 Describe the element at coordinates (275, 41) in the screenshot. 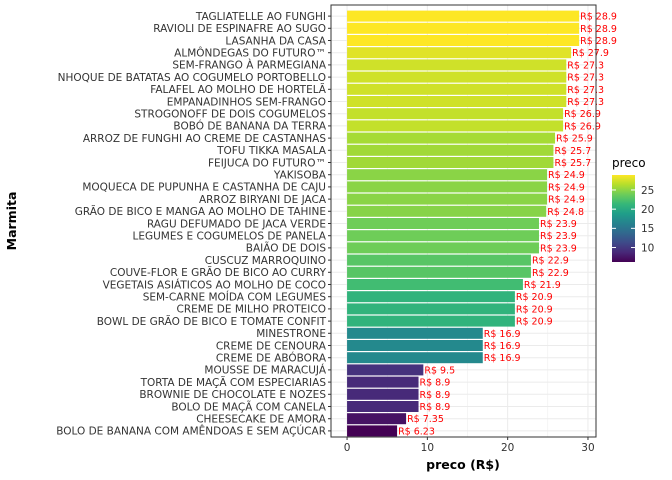

I see `y-tick-label: LASANHA DA CASA` at that location.